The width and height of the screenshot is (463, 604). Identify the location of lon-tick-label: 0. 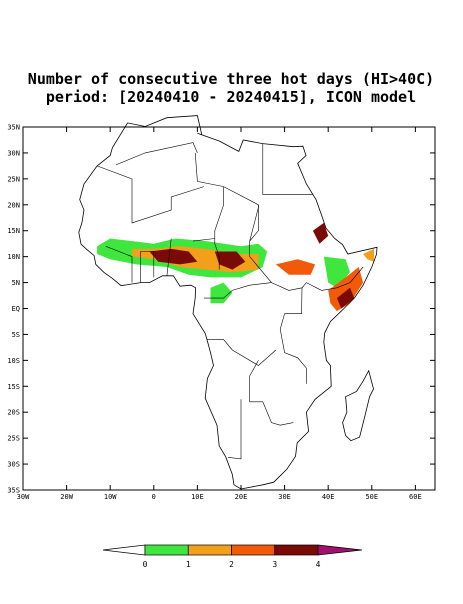
(154, 497).